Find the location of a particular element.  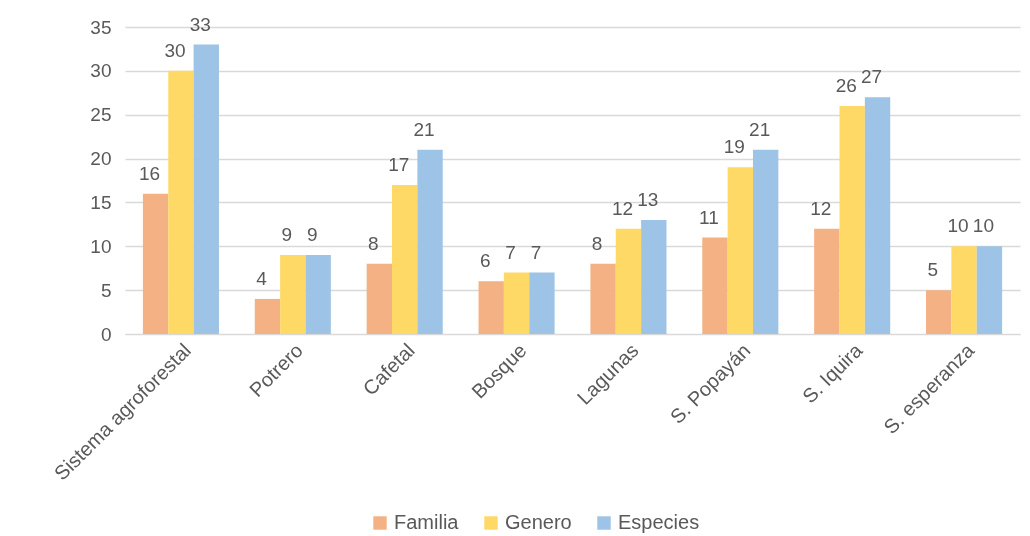

data-label: 4 is located at coordinates (262, 278).